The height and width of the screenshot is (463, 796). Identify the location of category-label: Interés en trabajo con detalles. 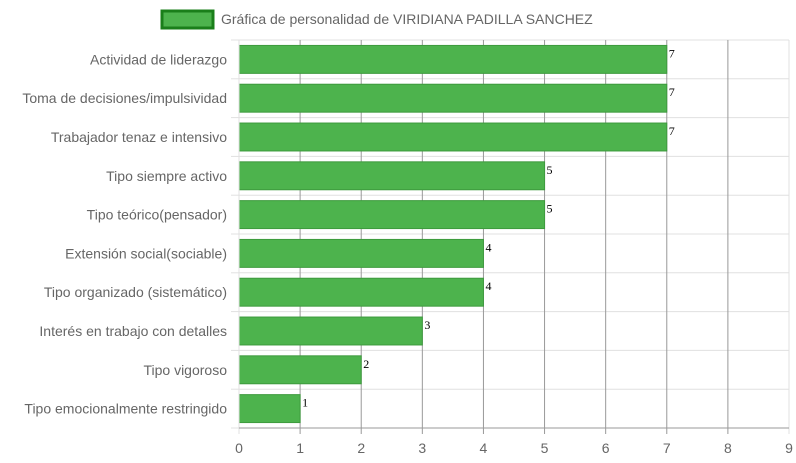
(133, 331).